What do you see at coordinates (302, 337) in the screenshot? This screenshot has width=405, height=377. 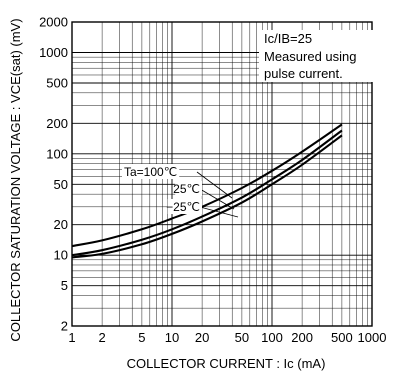 I see `x-tick-label: 200` at bounding box center [302, 337].